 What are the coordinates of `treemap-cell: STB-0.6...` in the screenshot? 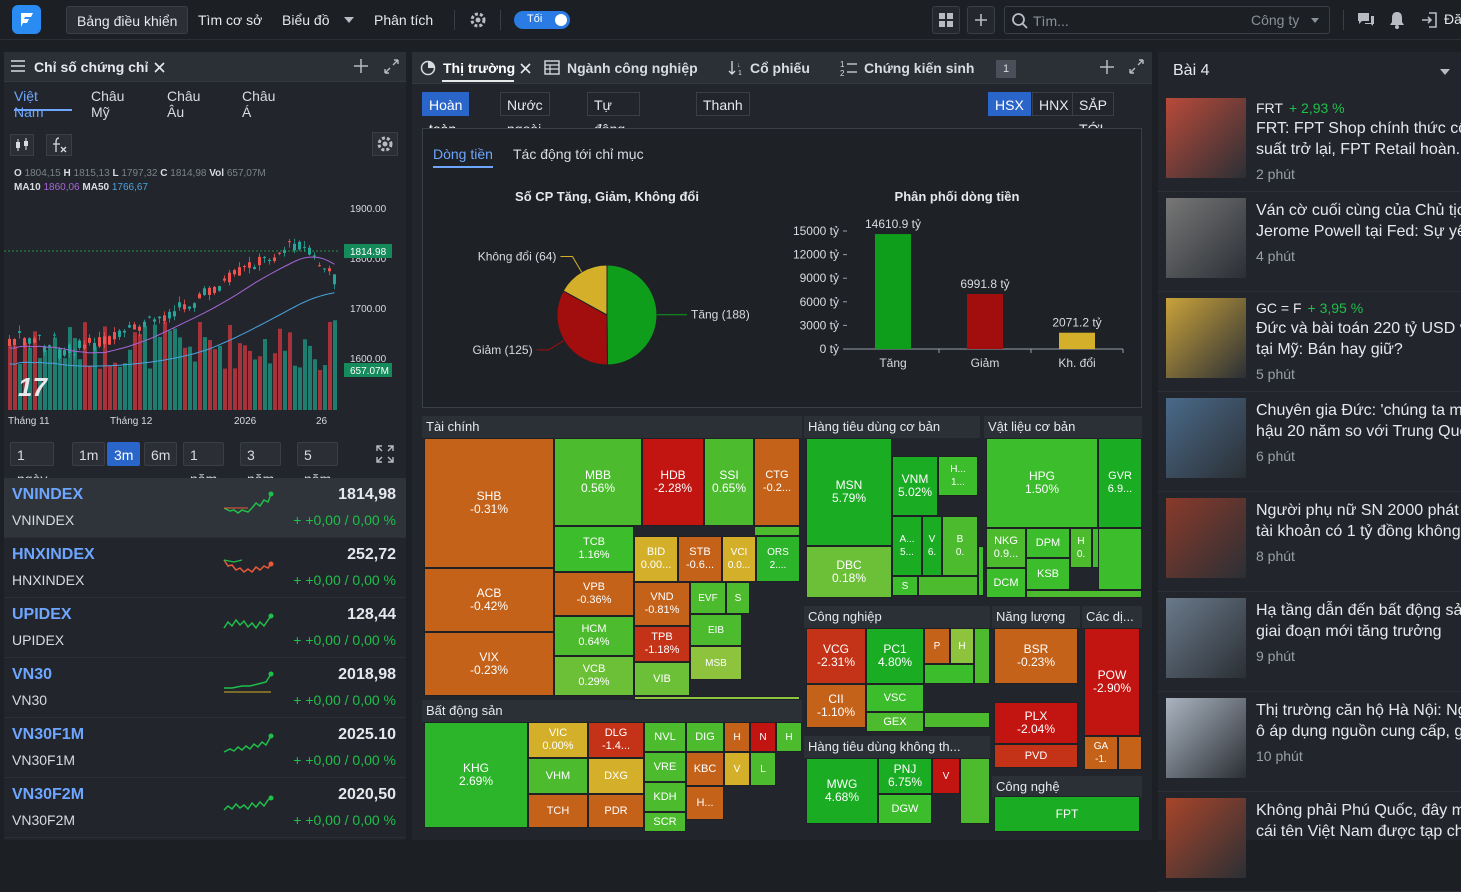 It's located at (700, 559).